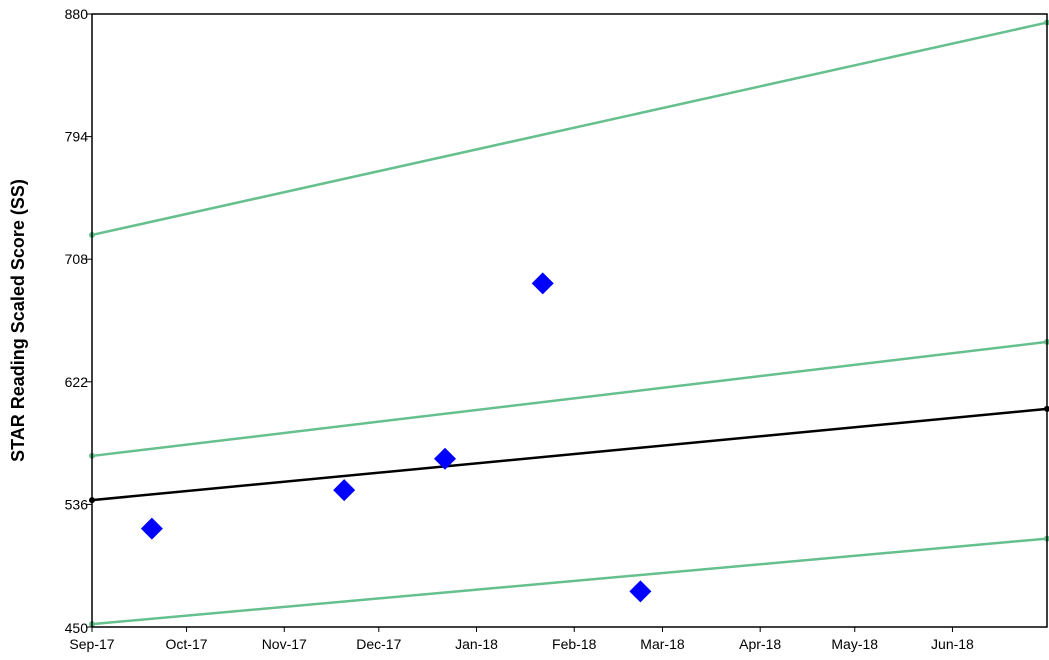 Image resolution: width=1049 pixels, height=660 pixels. I want to click on x-tick-label: Sep-17, so click(91, 644).